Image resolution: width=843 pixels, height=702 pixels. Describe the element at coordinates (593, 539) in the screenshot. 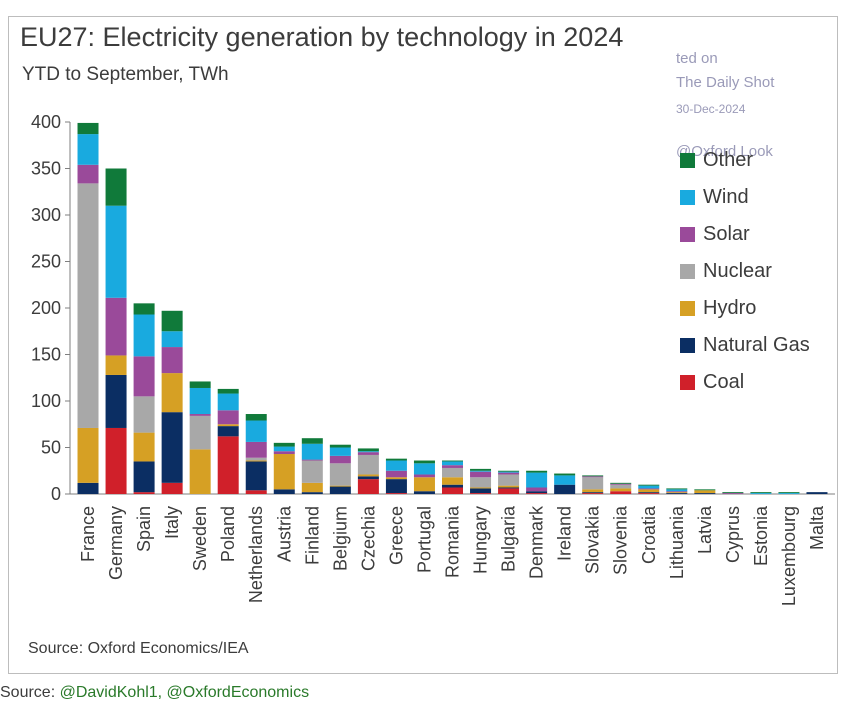

I see `x-tick-label: Slovakia` at that location.